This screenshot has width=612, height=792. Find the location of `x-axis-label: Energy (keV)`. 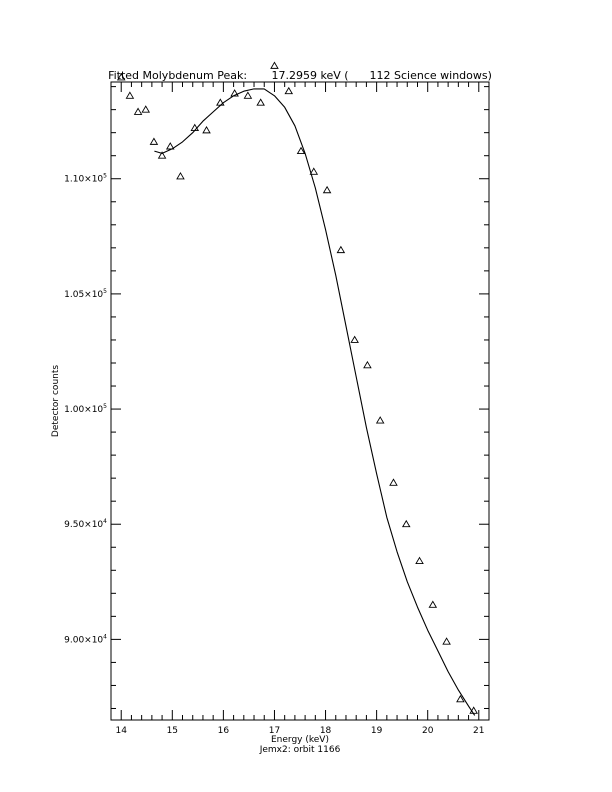

x-axis-label: Energy (keV) is located at coordinates (300, 740).